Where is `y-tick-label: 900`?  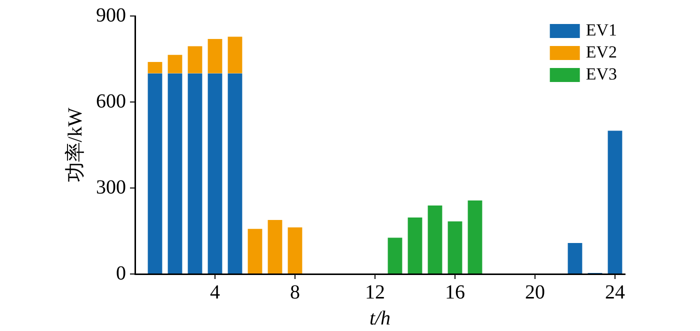
y-tick-label: 900 is located at coordinates (111, 15).